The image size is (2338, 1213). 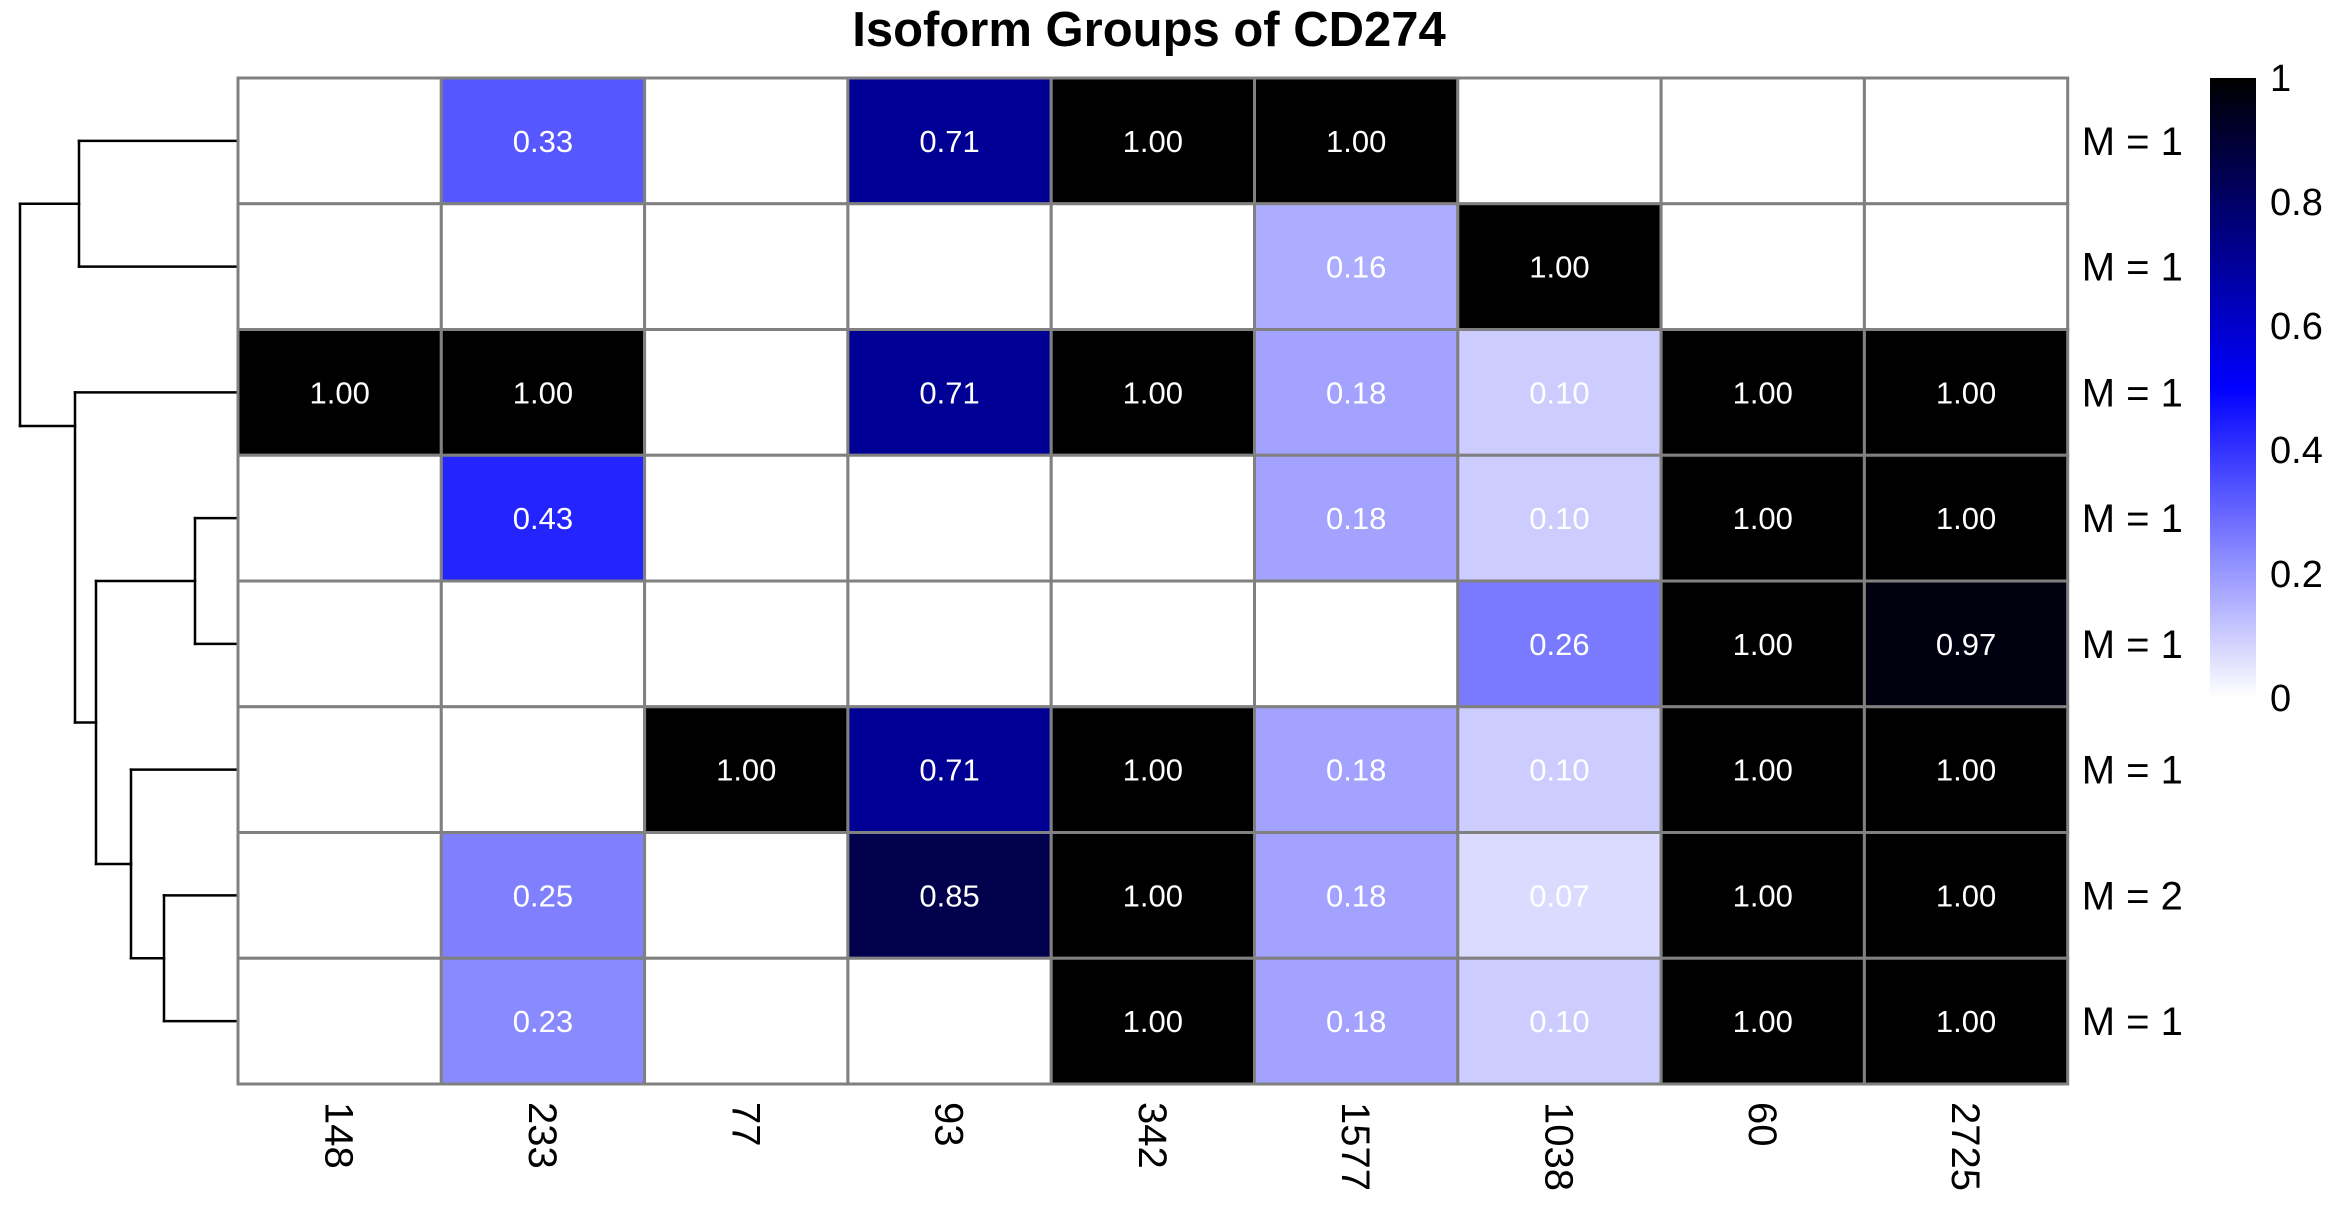 I want to click on legend-tick-label: 0, so click(x=2280, y=699).